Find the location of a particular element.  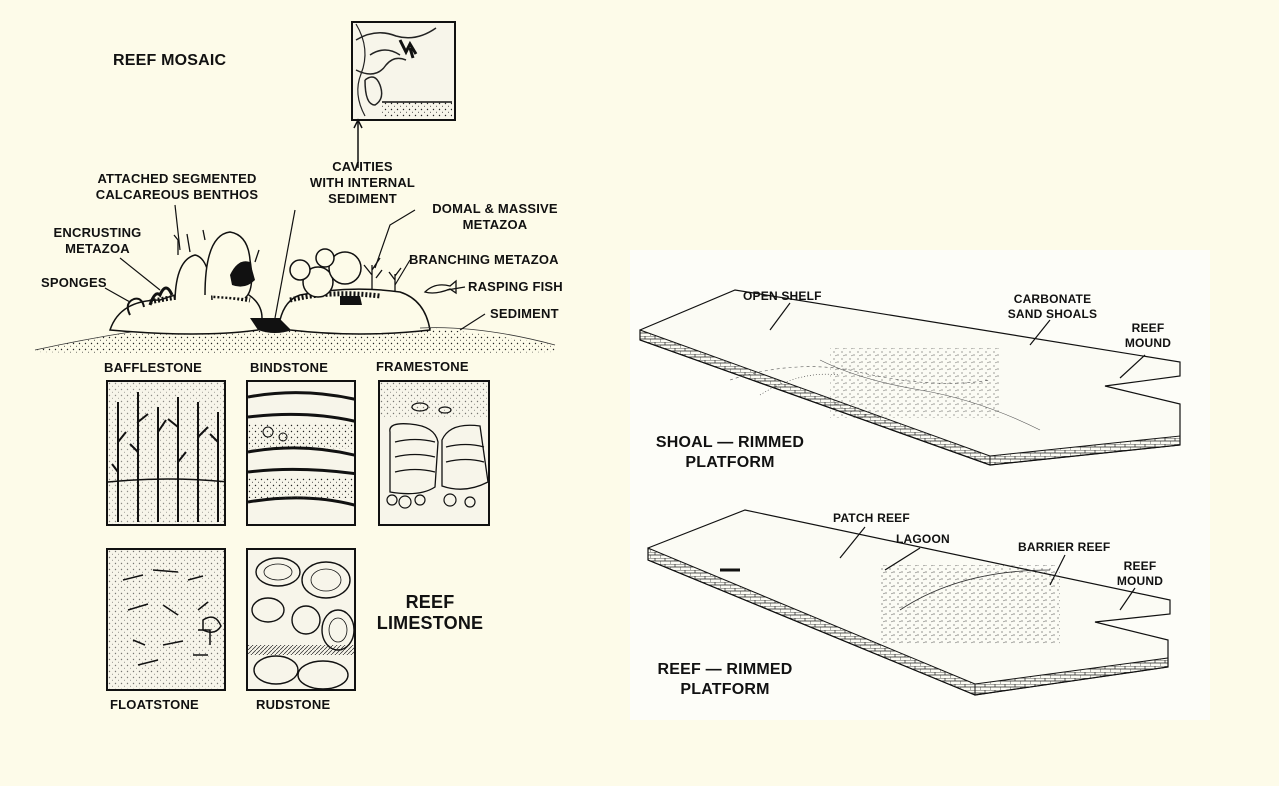

label-encrusting-line2: METAZOA is located at coordinates (97, 248).